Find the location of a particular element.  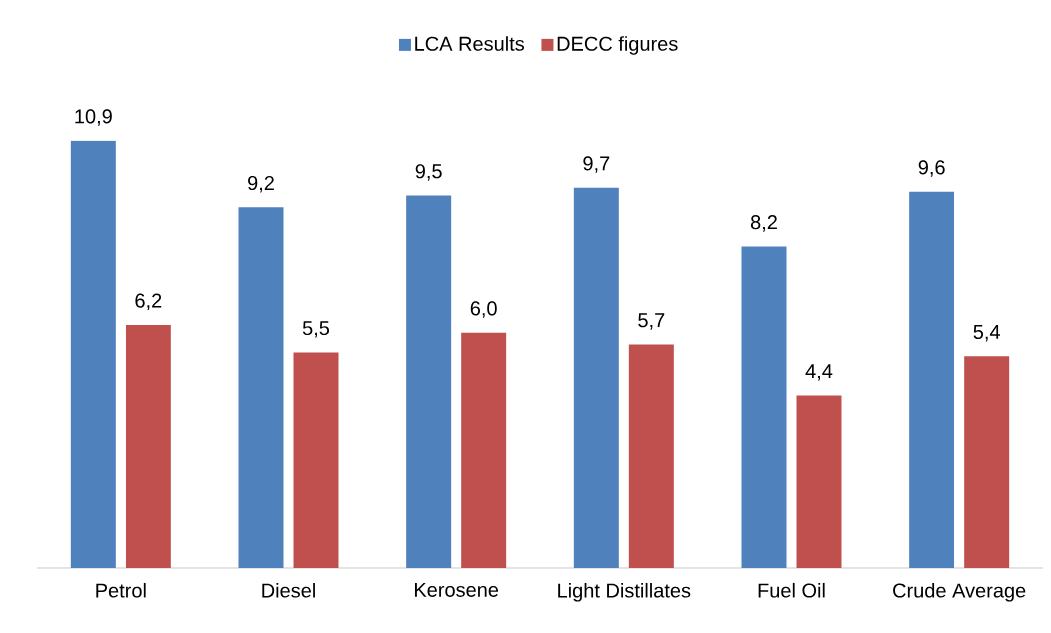

x-tick-label: Light Distillates is located at coordinates (624, 592).